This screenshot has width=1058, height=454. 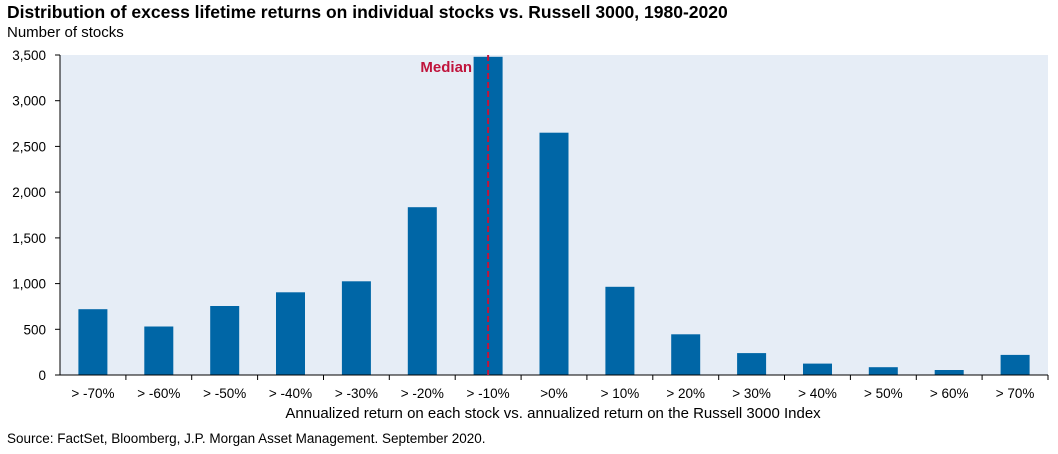 What do you see at coordinates (1015, 393) in the screenshot?
I see `x-tick-label: > 70%` at bounding box center [1015, 393].